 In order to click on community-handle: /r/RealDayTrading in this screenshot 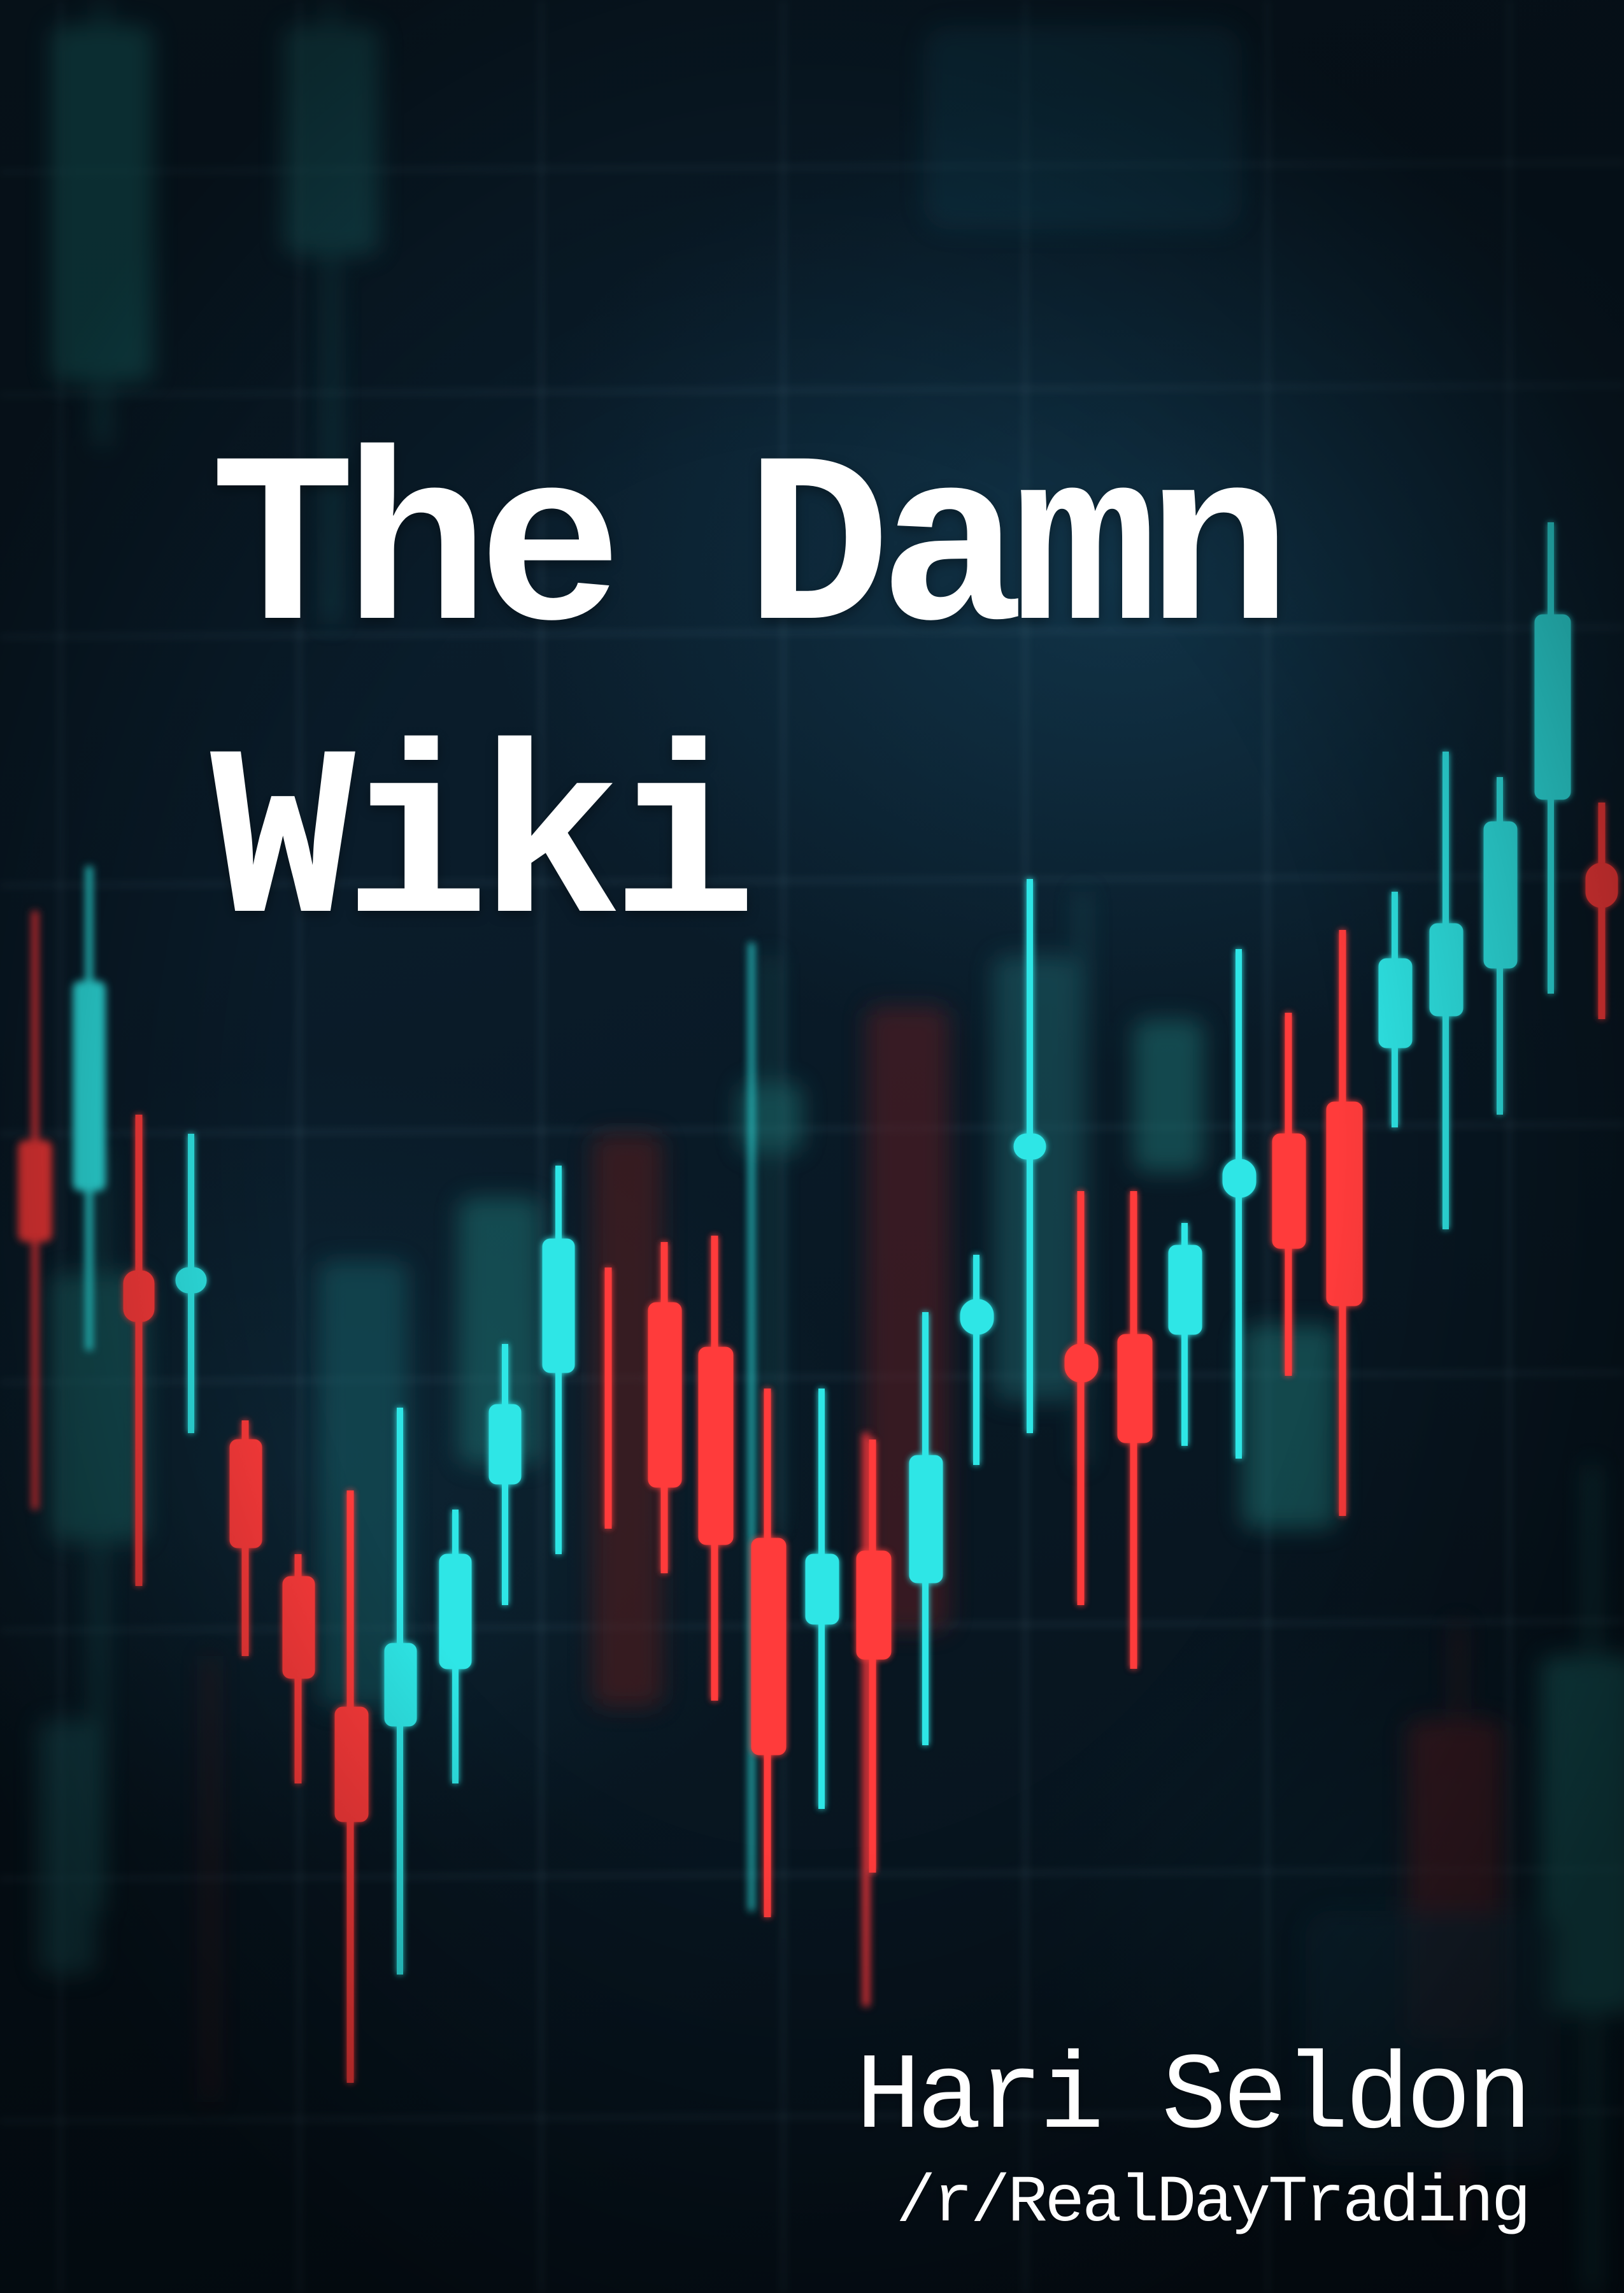, I will do `click(1213, 2203)`.